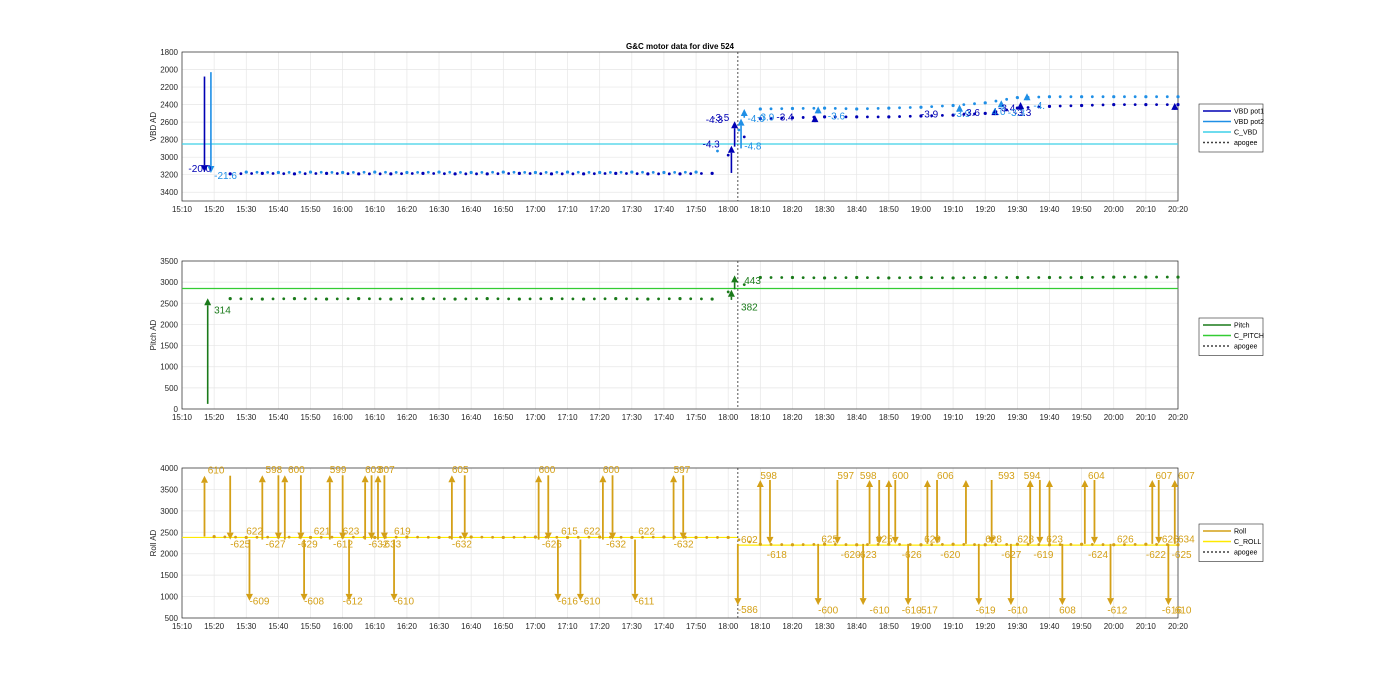 This screenshot has width=1400, height=693. What do you see at coordinates (1007, 109) in the screenshot?
I see `vbd-annotation: -3.4` at bounding box center [1007, 109].